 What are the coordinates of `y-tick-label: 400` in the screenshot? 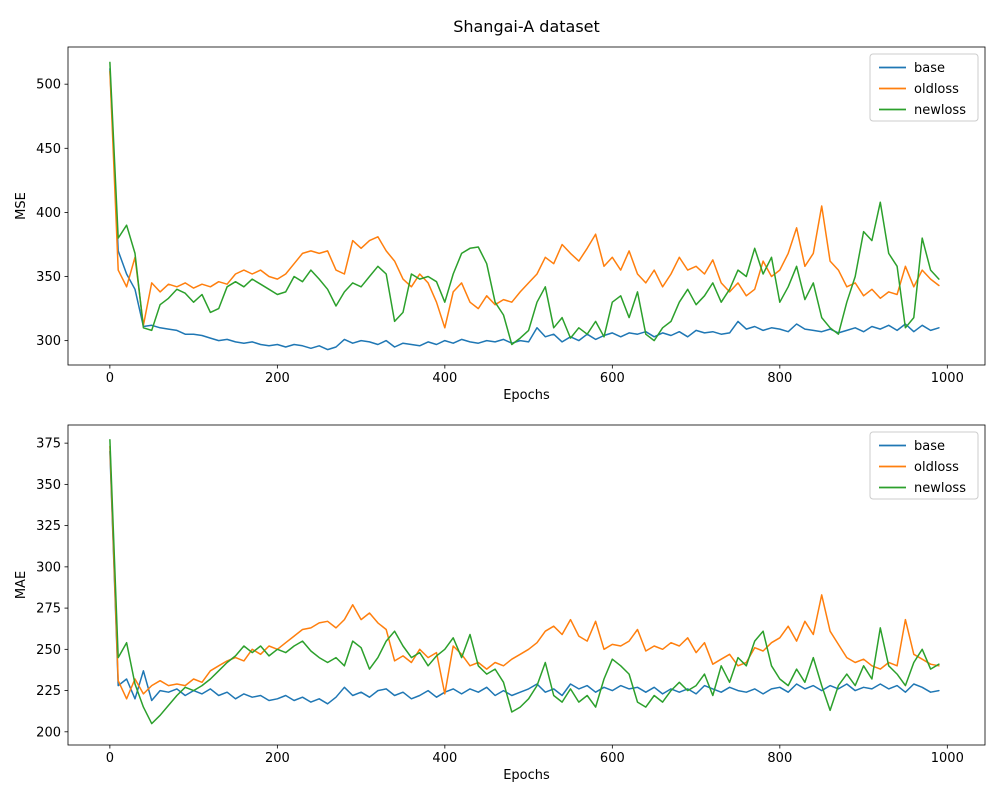 It's located at (48, 213).